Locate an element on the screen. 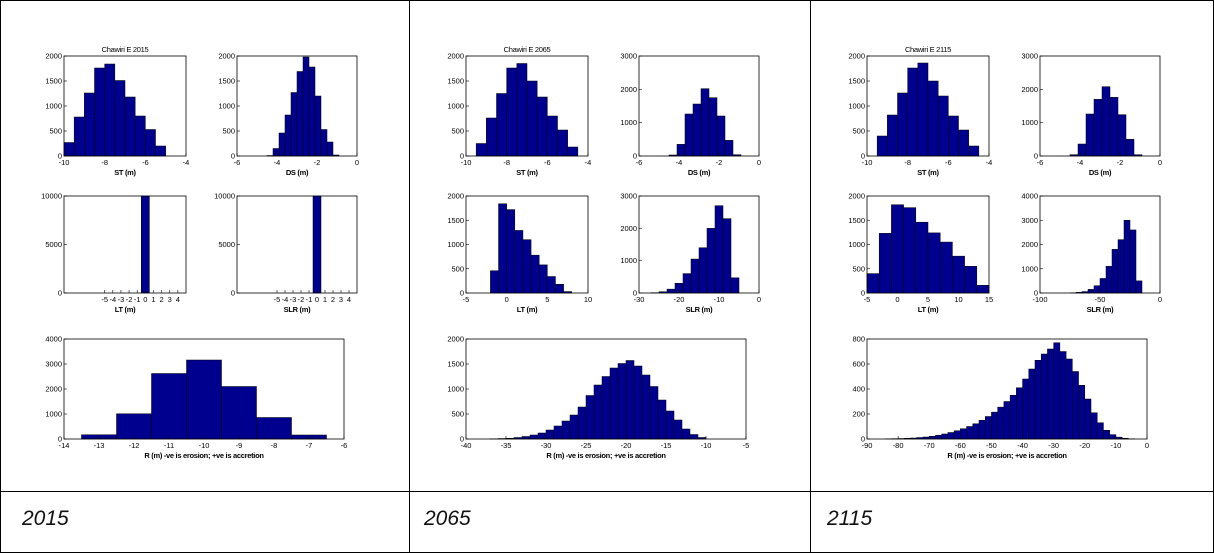  x-tick-label: -25 is located at coordinates (586, 445).